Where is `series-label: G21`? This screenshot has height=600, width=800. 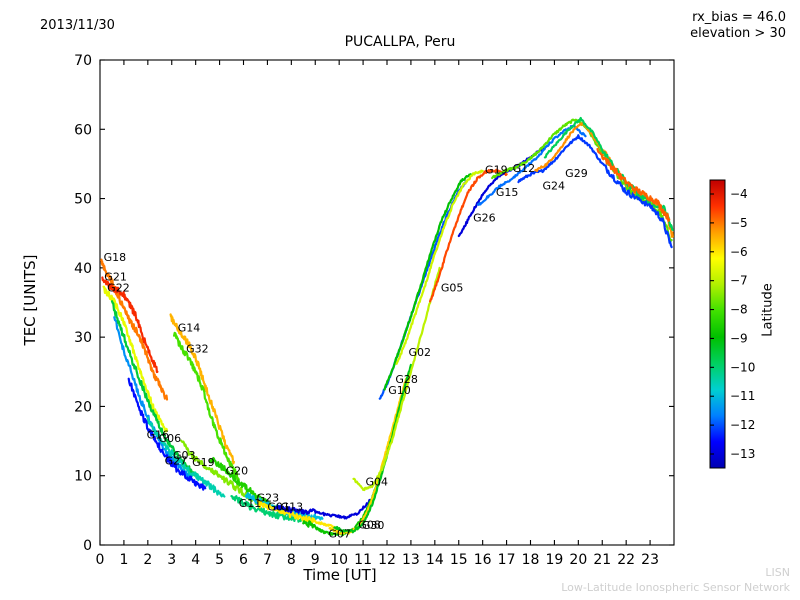
series-label: G21 is located at coordinates (115, 276).